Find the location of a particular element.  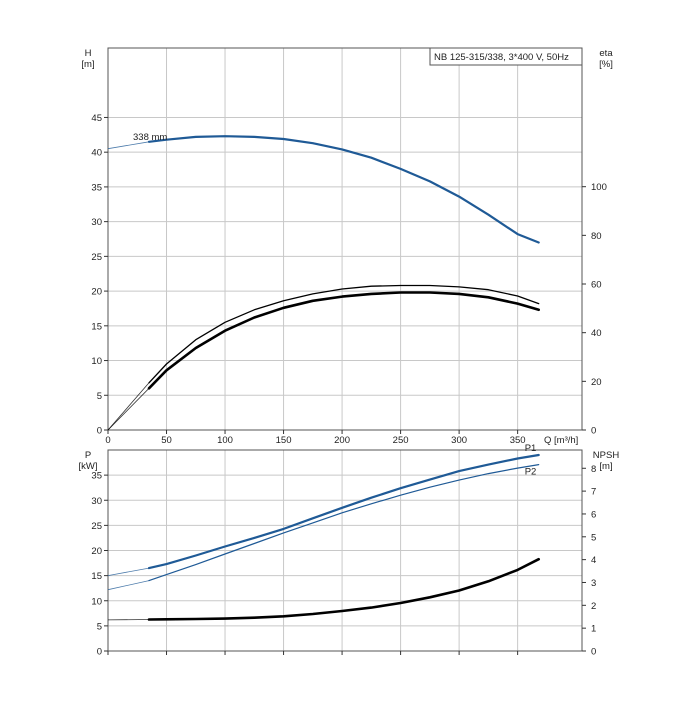

power-ytick-right-label-7: 7 is located at coordinates (593, 492).